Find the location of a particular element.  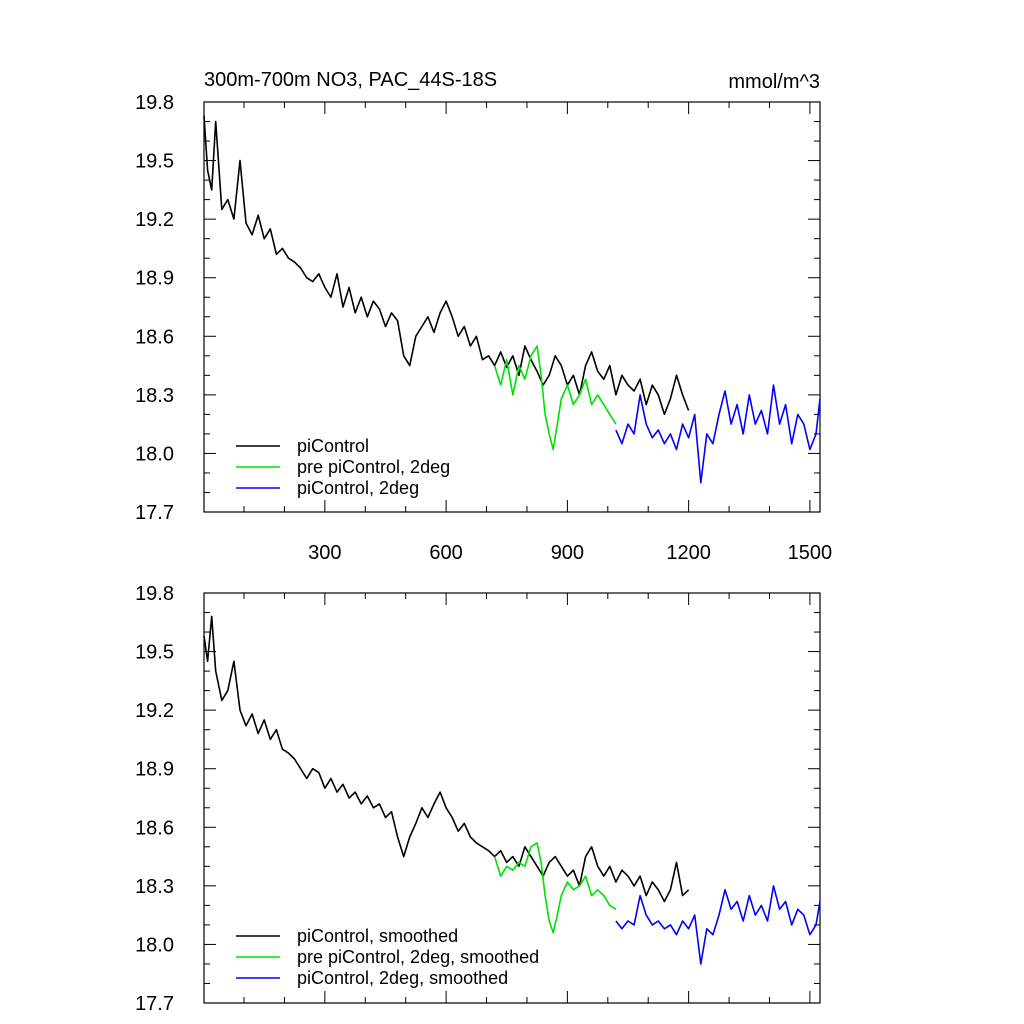

legend-label: piControl, 2deg, smoothed is located at coordinates (402, 978).